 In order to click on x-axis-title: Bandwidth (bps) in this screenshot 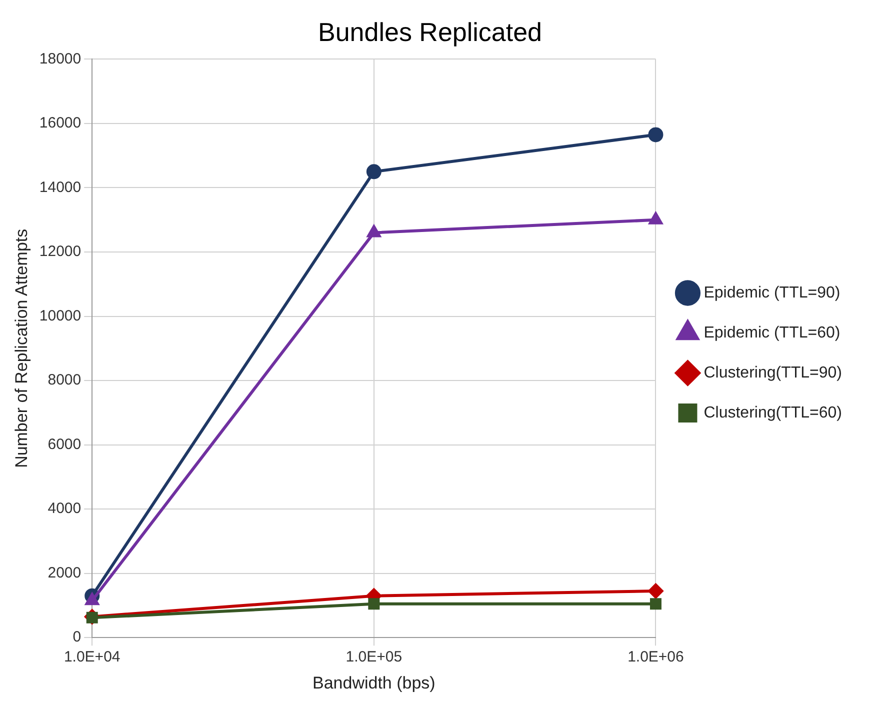, I will do `click(374, 682)`.